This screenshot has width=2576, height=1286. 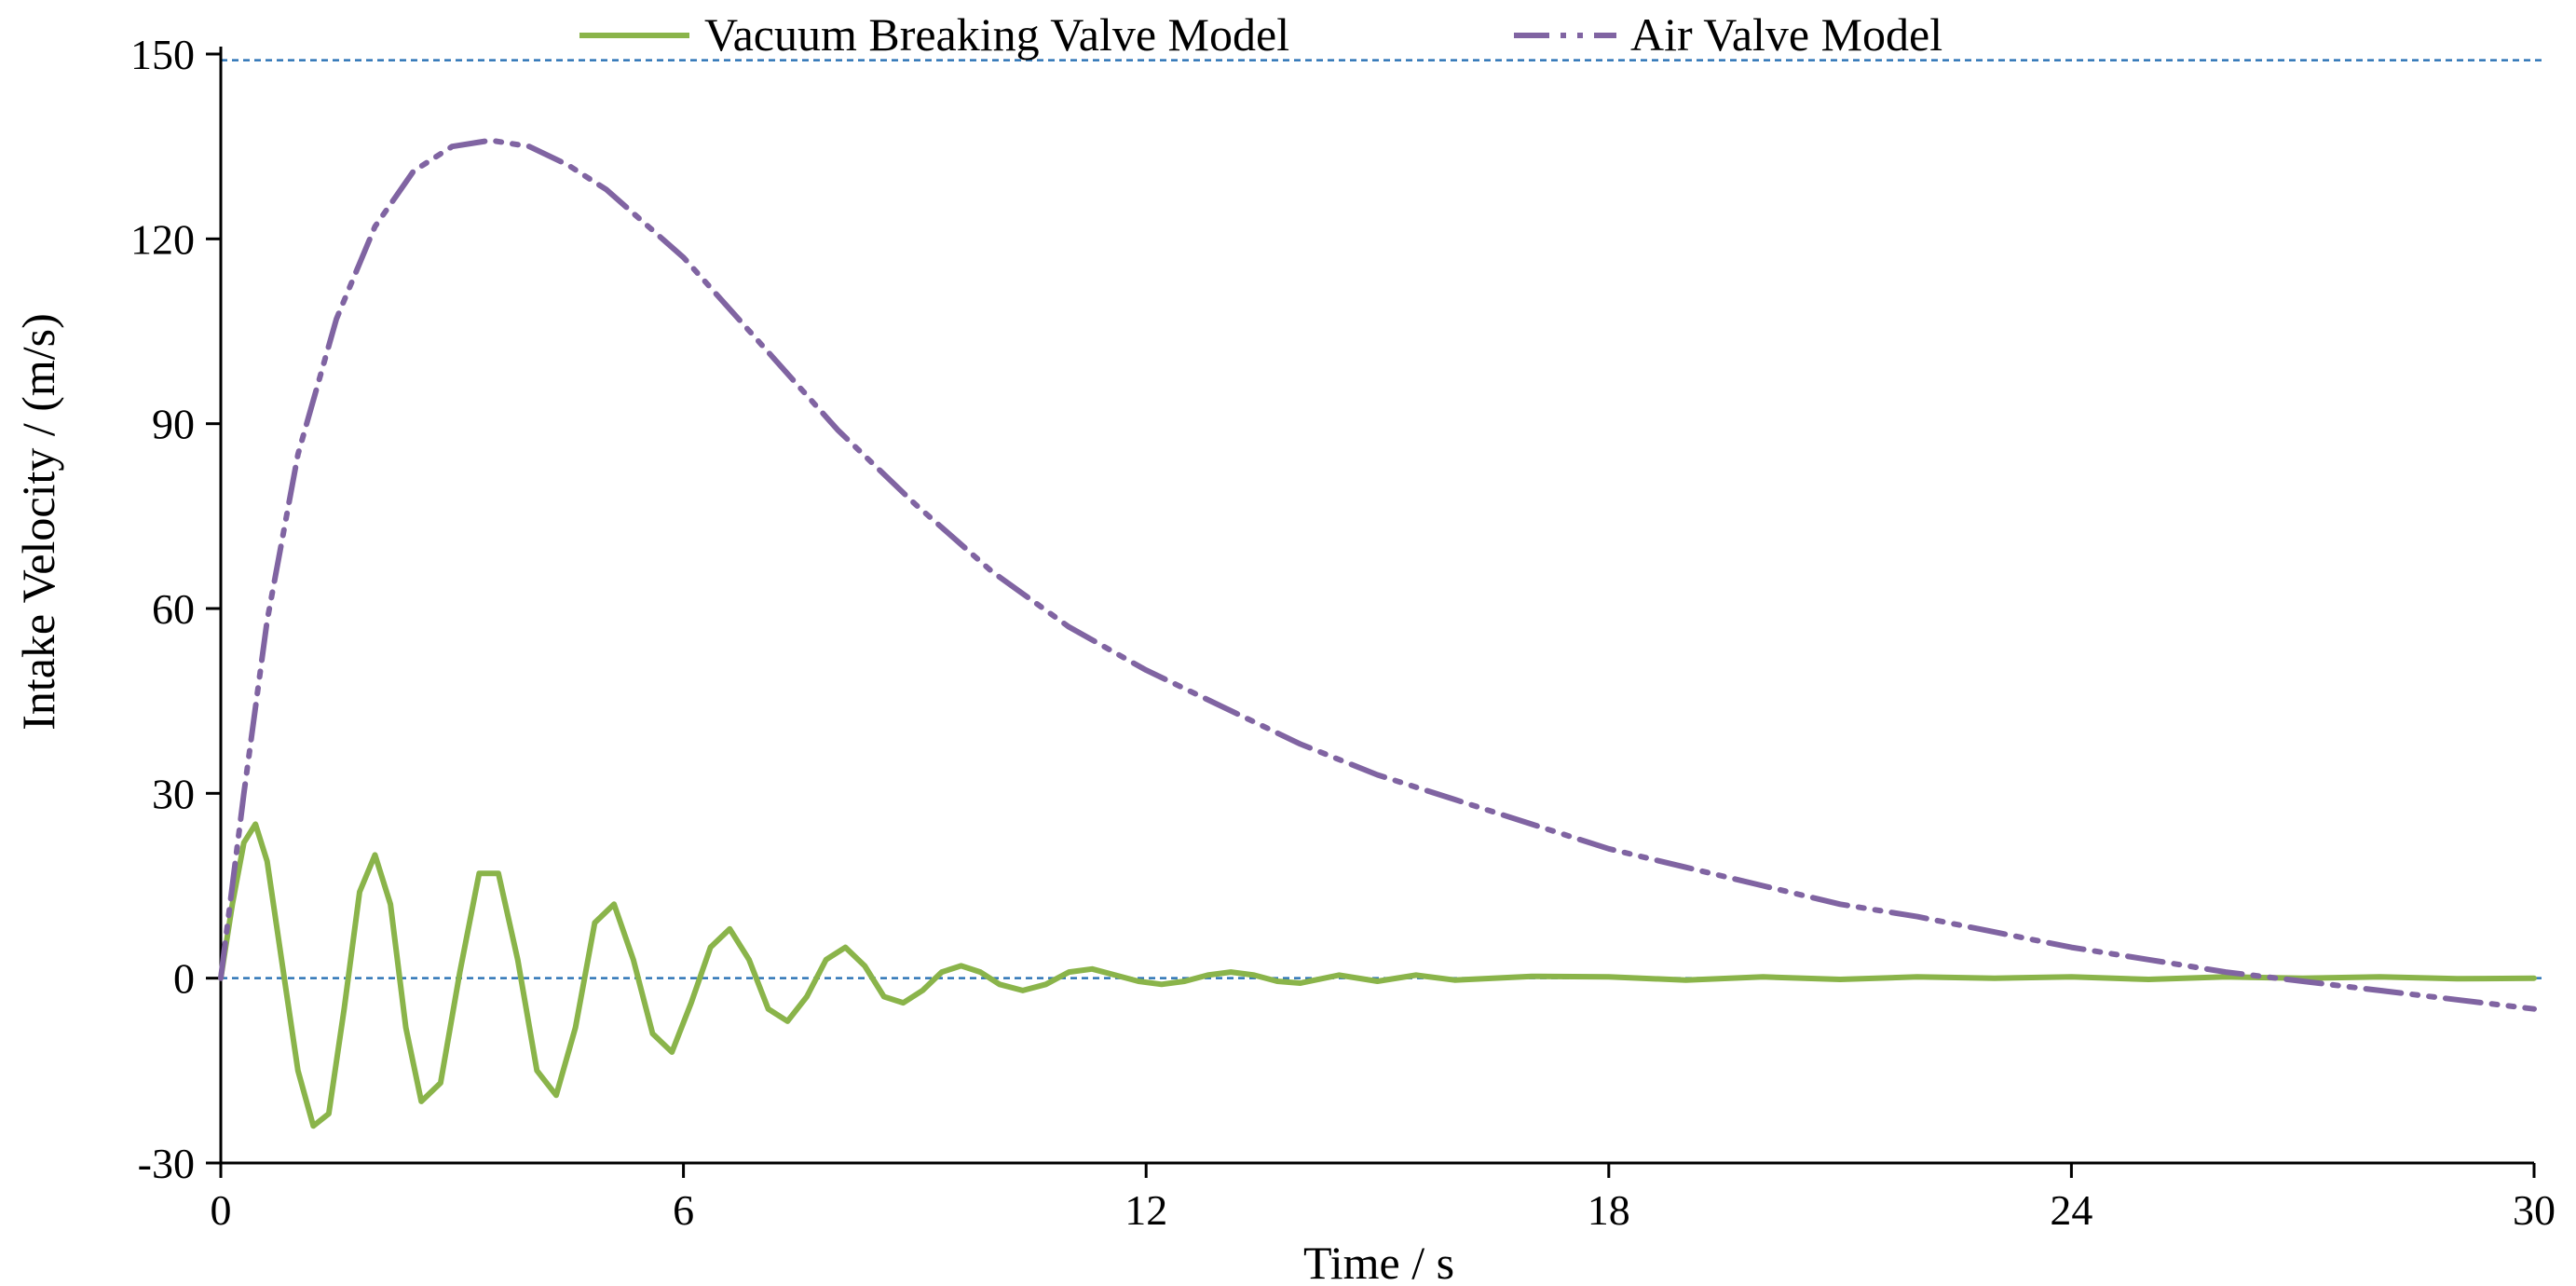 What do you see at coordinates (221, 1210) in the screenshot?
I see `x-tick-label: 0` at bounding box center [221, 1210].